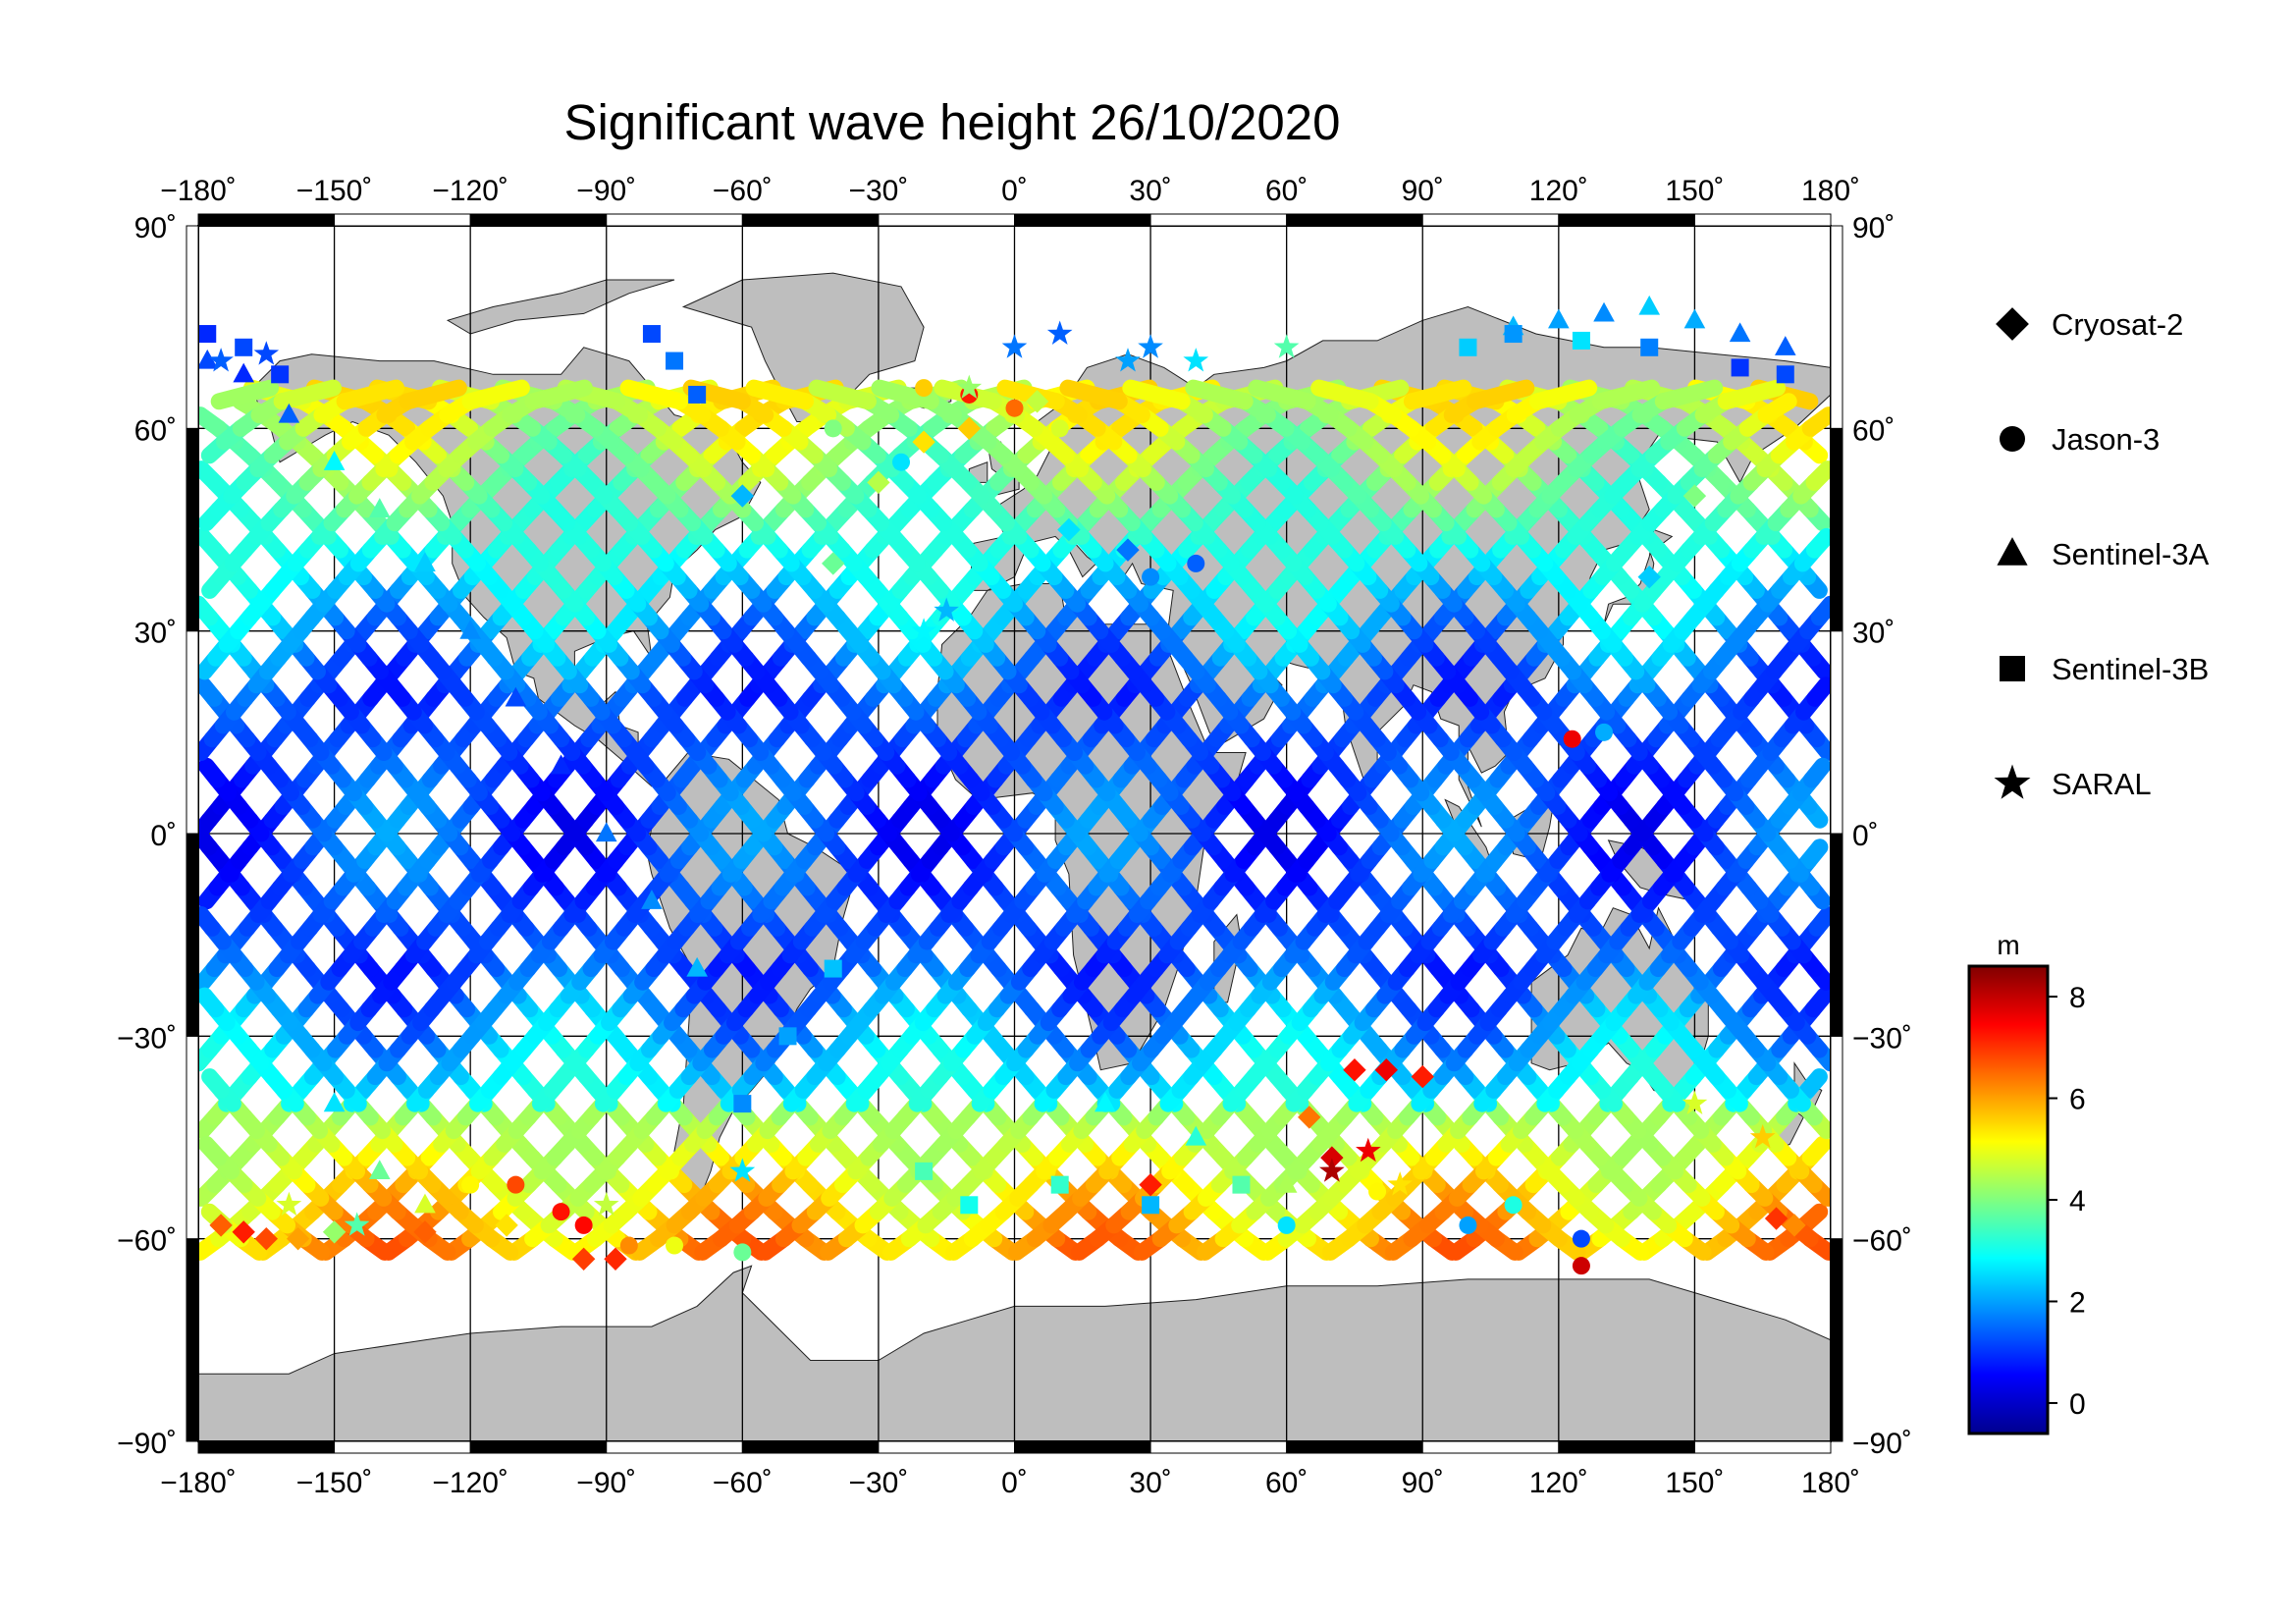 The width and height of the screenshot is (2296, 1623). Describe the element at coordinates (2080, 439) in the screenshot. I see `legend-item-circle: Jason-3` at that location.